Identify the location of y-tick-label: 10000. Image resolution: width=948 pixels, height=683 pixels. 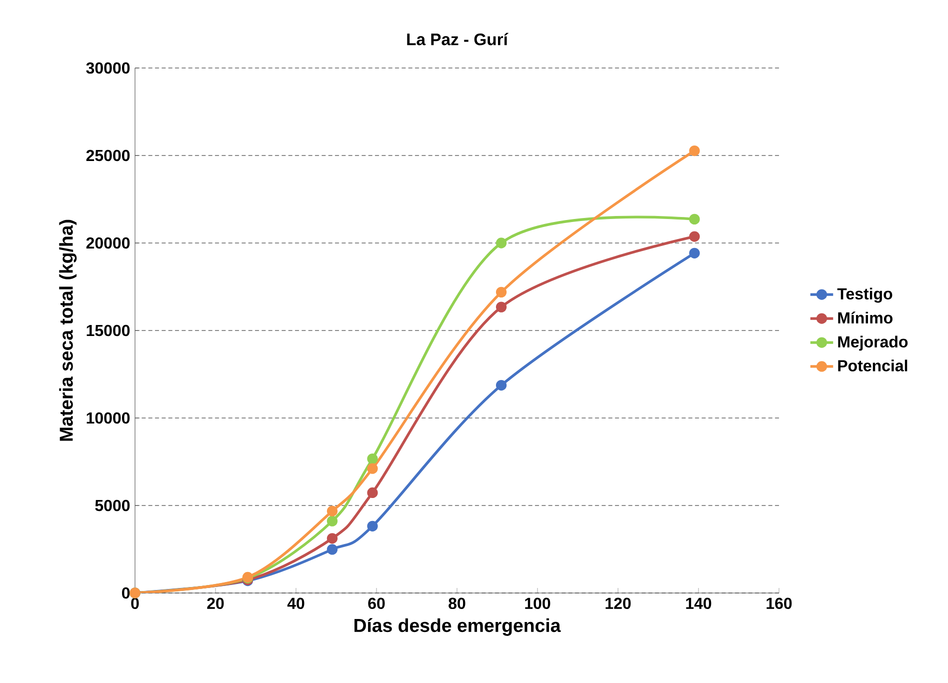
(108, 418).